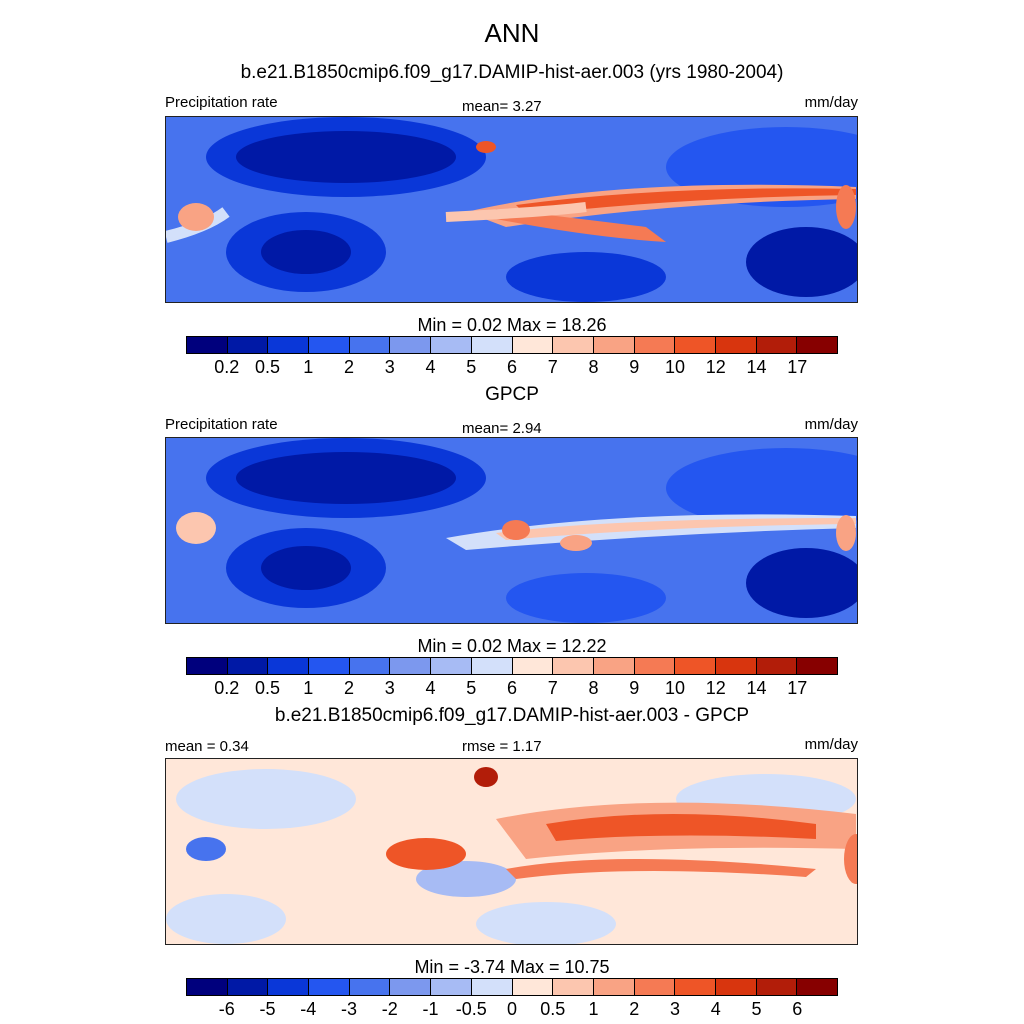 This screenshot has width=1024, height=1024. I want to click on panel2-units-label: mm/day, so click(831, 424).